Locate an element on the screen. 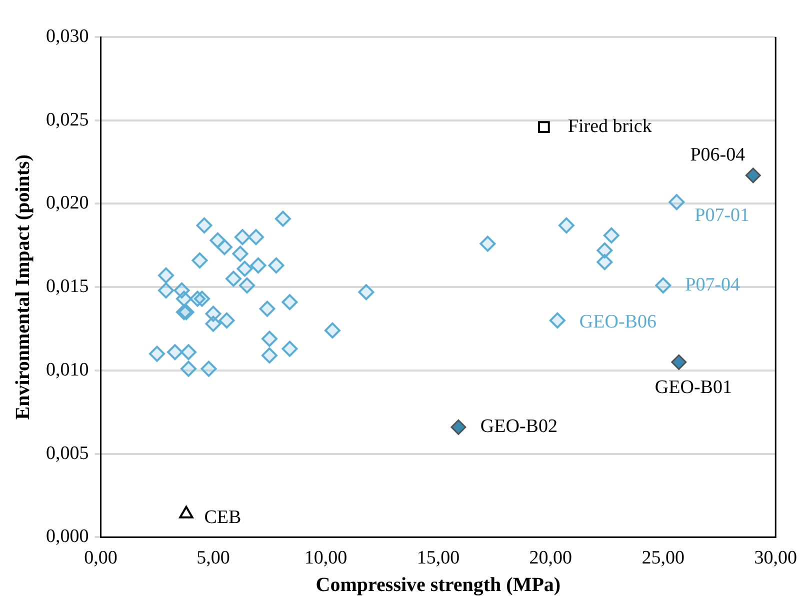 Image resolution: width=801 pixels, height=606 pixels. y-tick-label: 0,000 is located at coordinates (67, 537).